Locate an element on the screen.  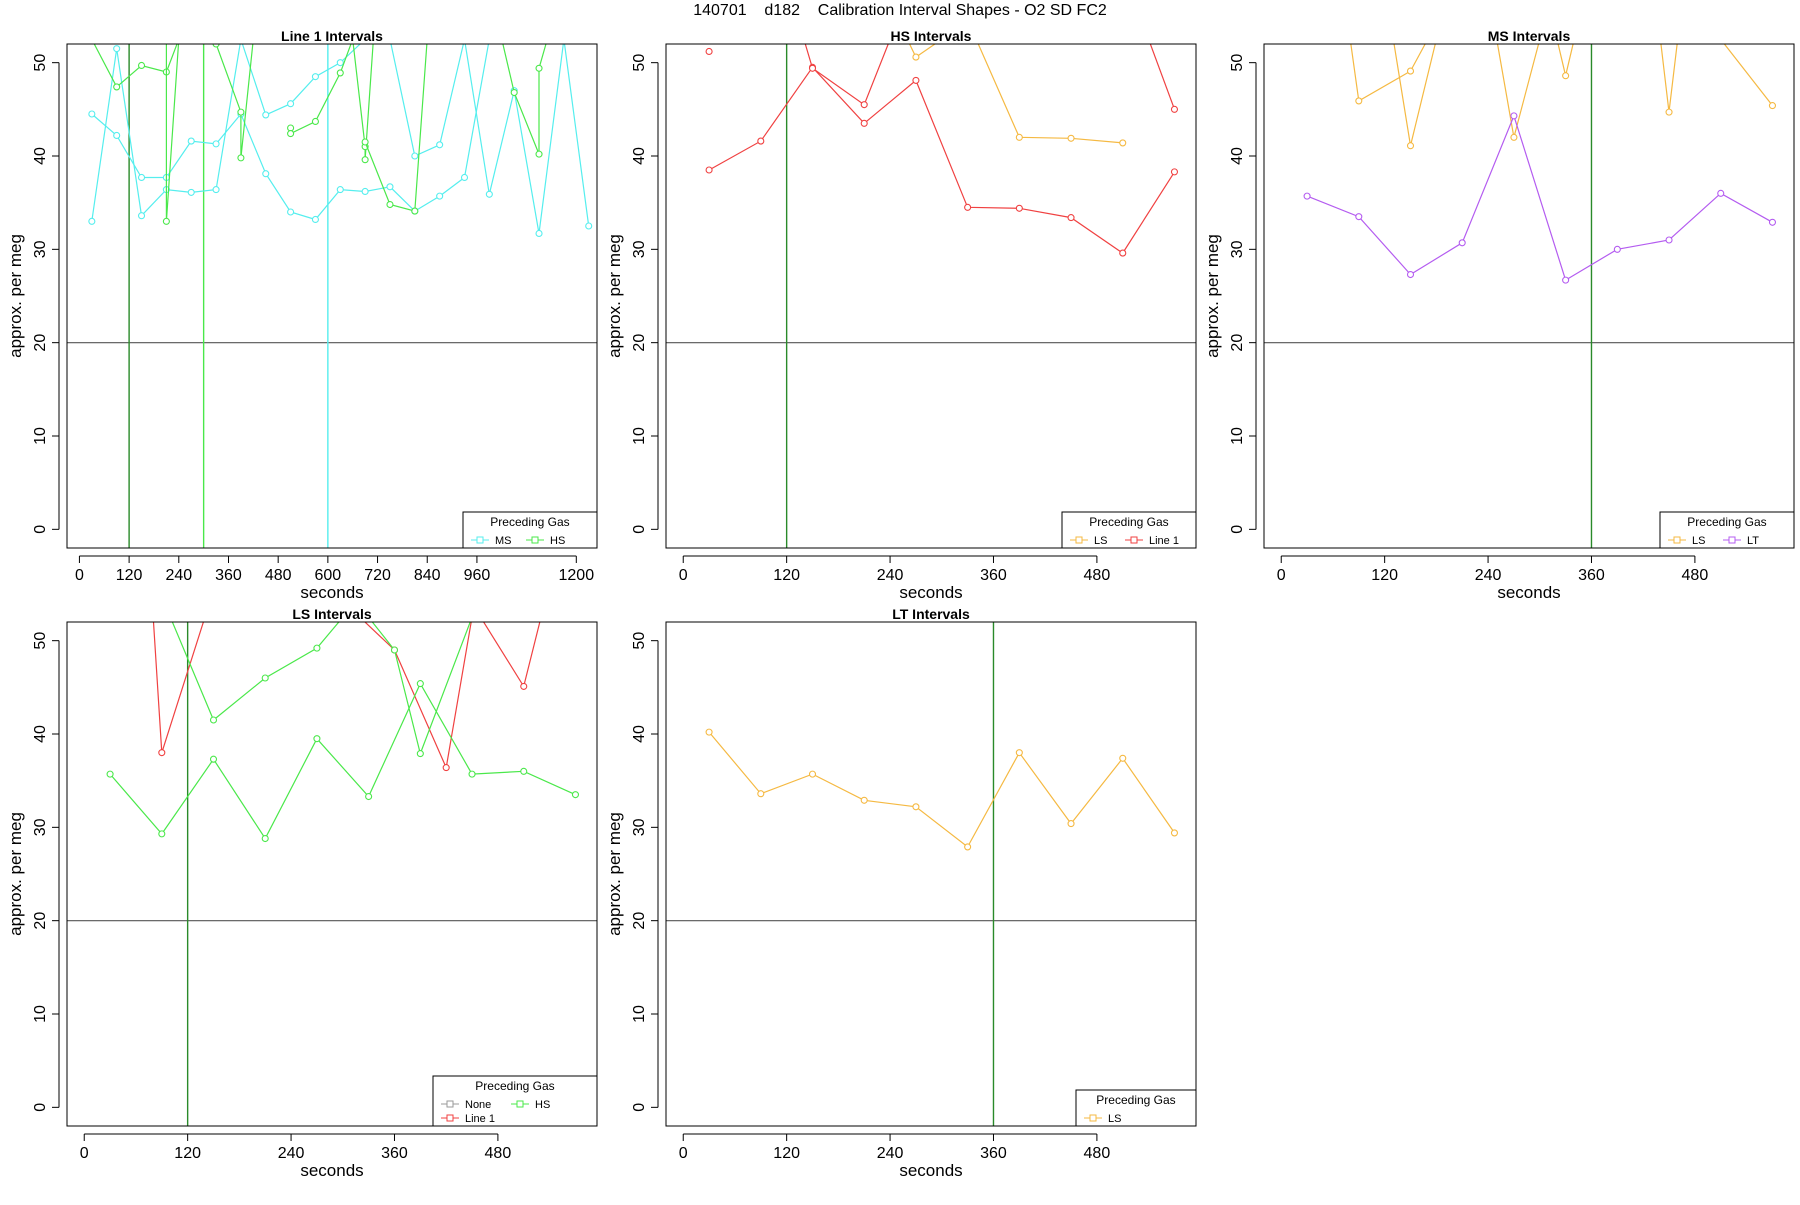
legend-label: None is located at coordinates (478, 1105).